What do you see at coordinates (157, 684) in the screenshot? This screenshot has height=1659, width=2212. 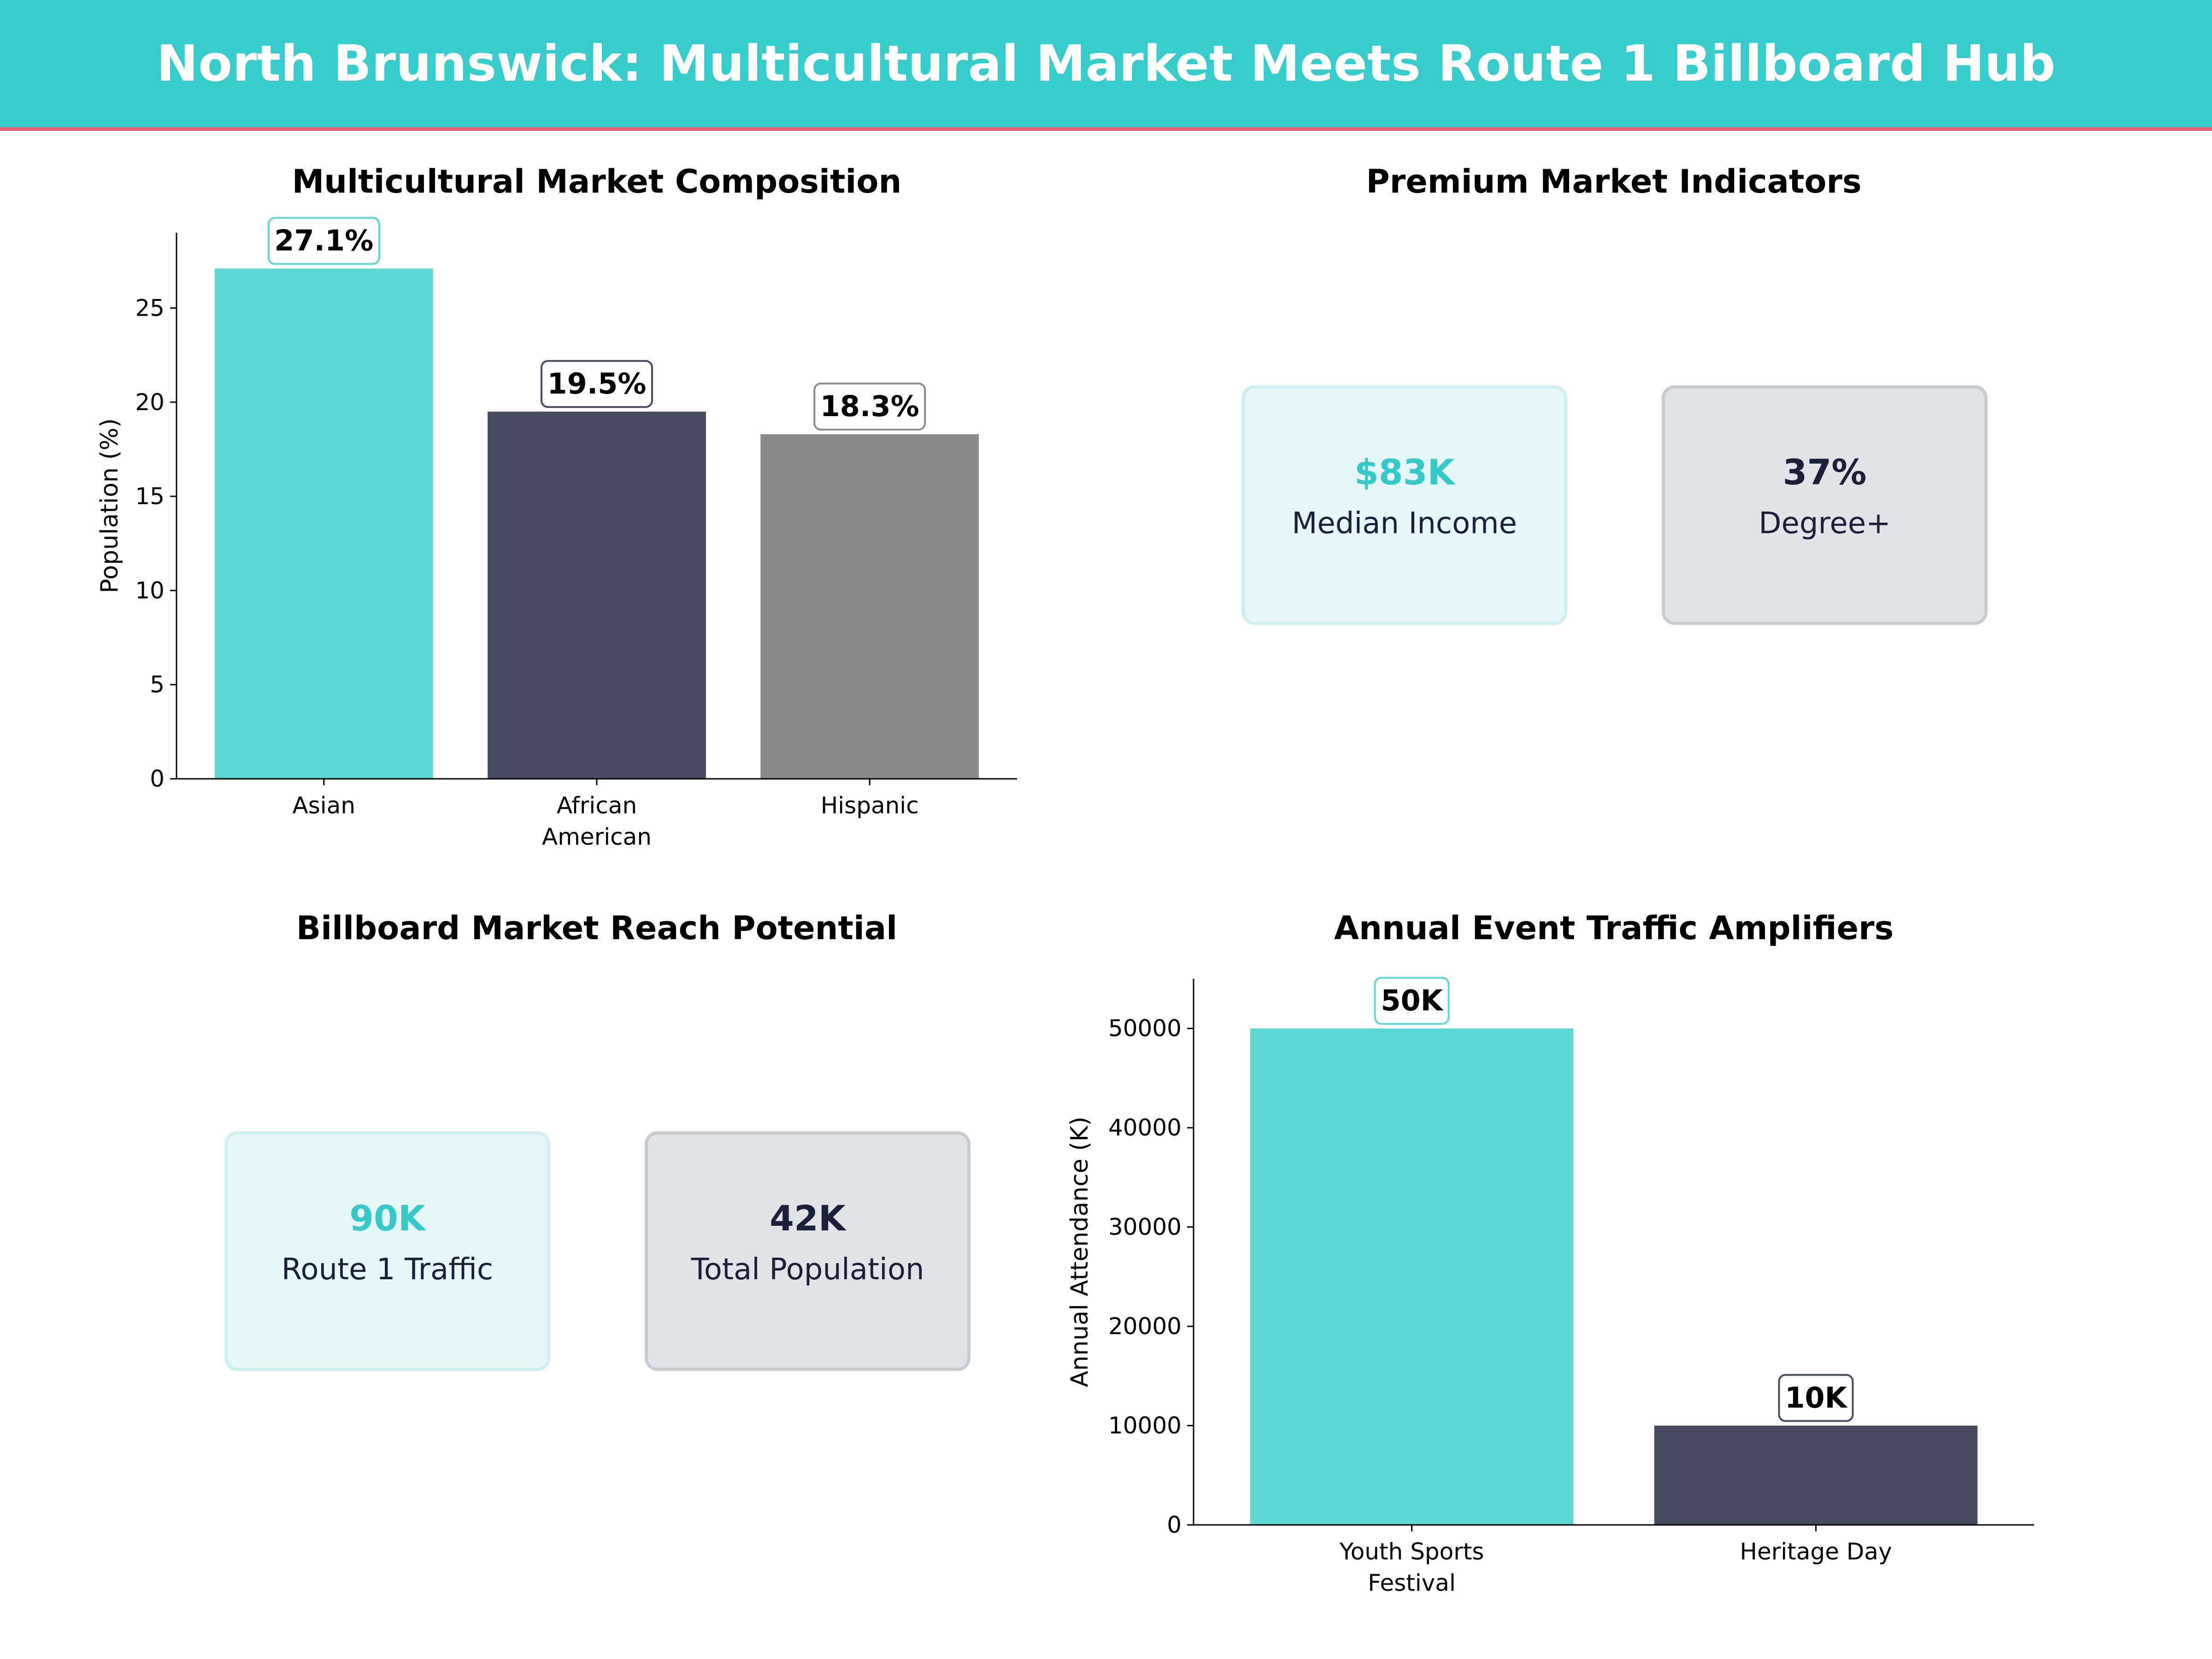 I see `y-tick-label: 5` at bounding box center [157, 684].